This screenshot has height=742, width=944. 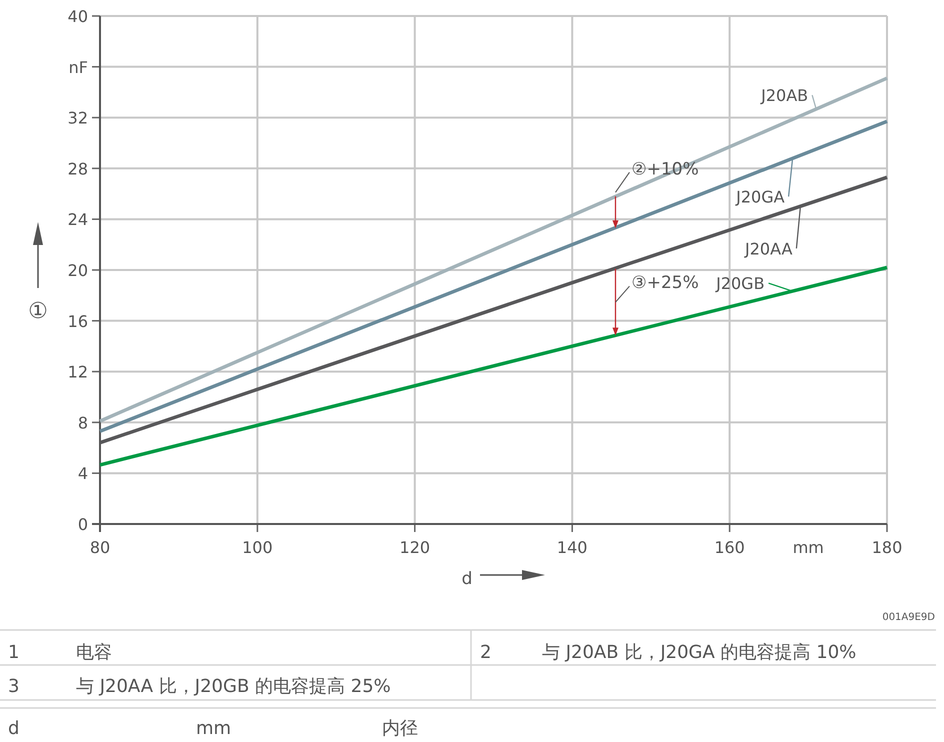 I want to click on legend-label: J20AB, so click(x=784, y=96).